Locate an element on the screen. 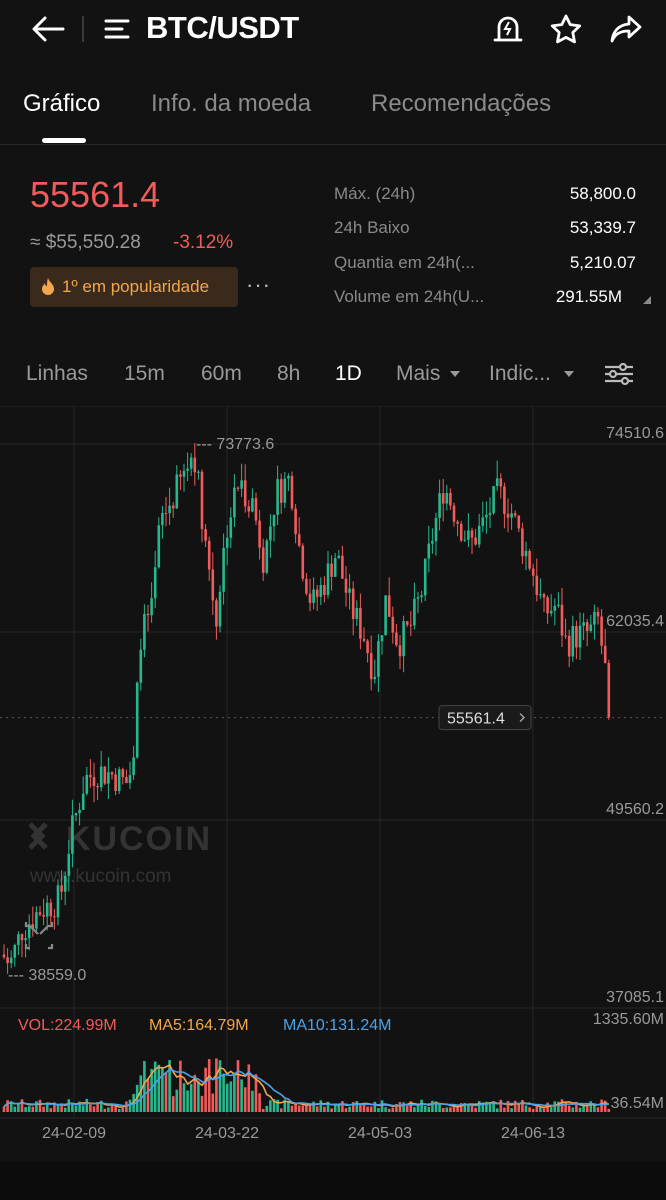 The width and height of the screenshot is (666, 1200). more-options-icon: ··· is located at coordinates (258, 284).